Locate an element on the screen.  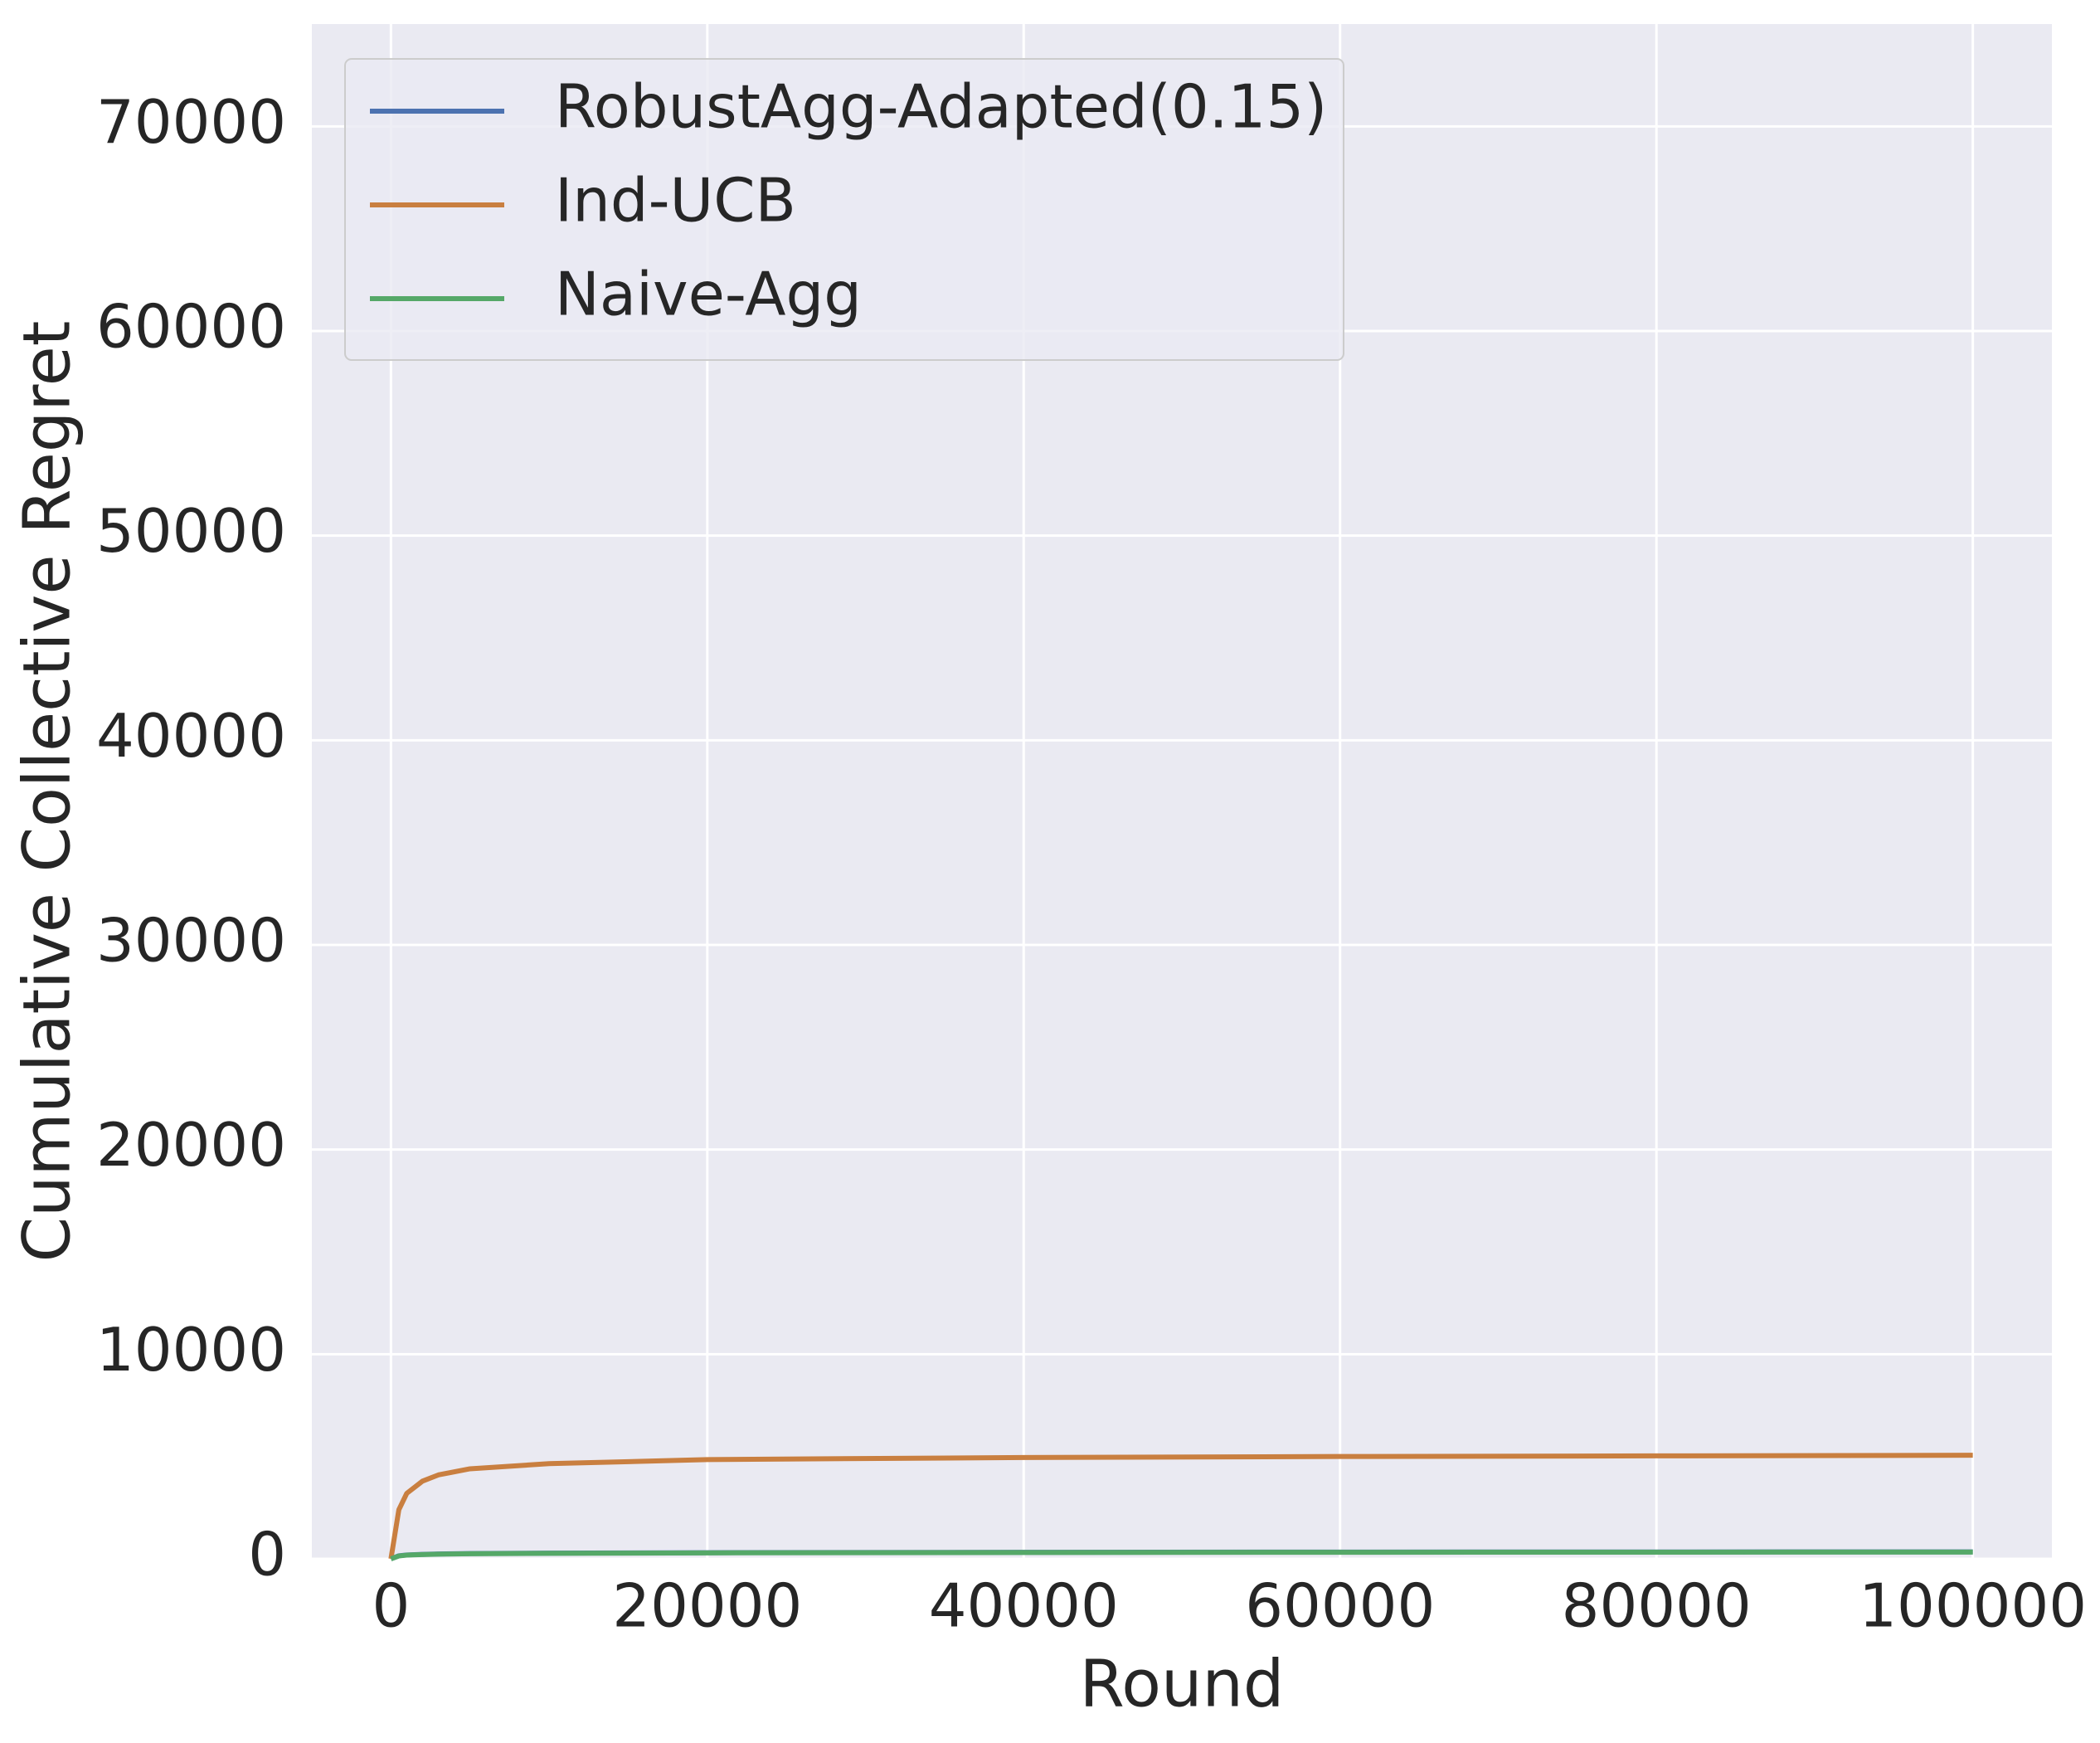
legend: RobustAgg-Adapted(0.15) Ind-UCB Naive-Agg is located at coordinates (844, 209).